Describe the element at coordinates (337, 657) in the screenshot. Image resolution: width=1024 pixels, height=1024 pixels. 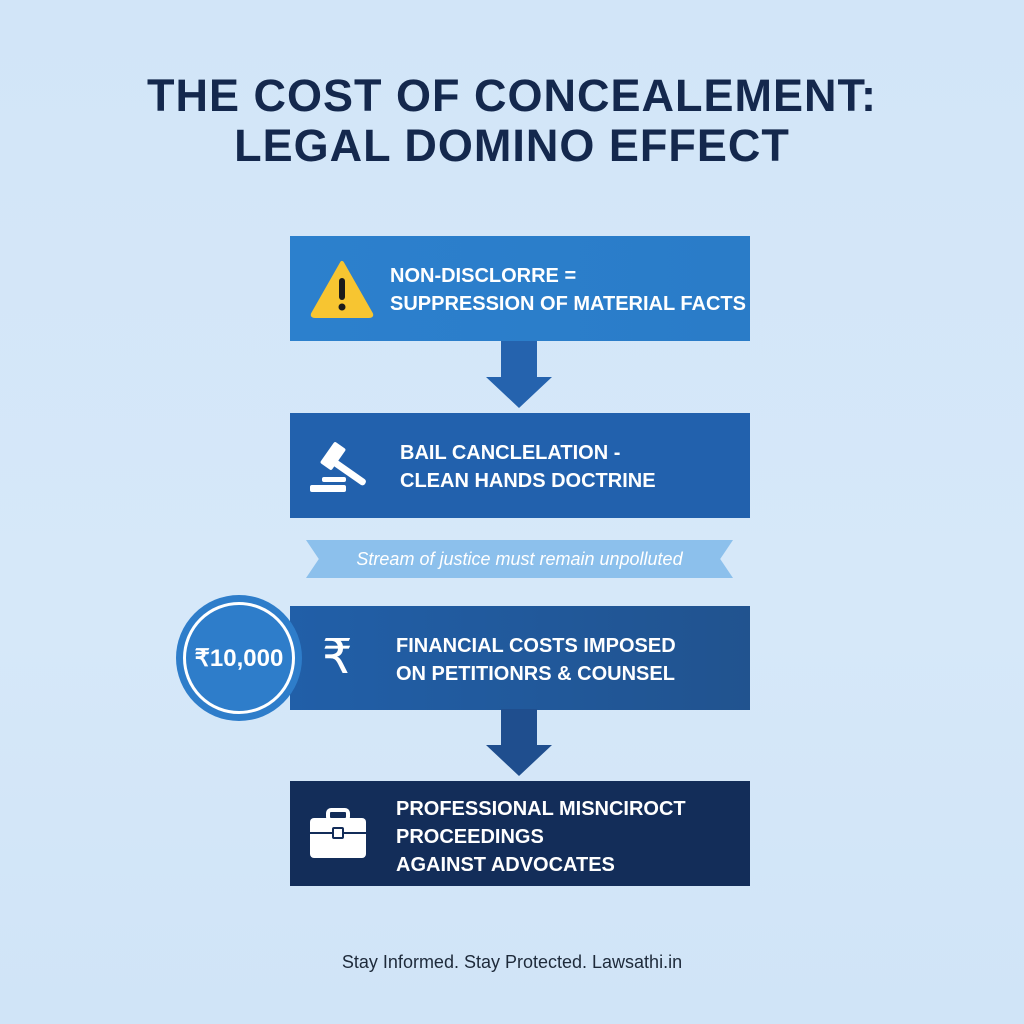
I see `rupee-icon: ₹` at that location.